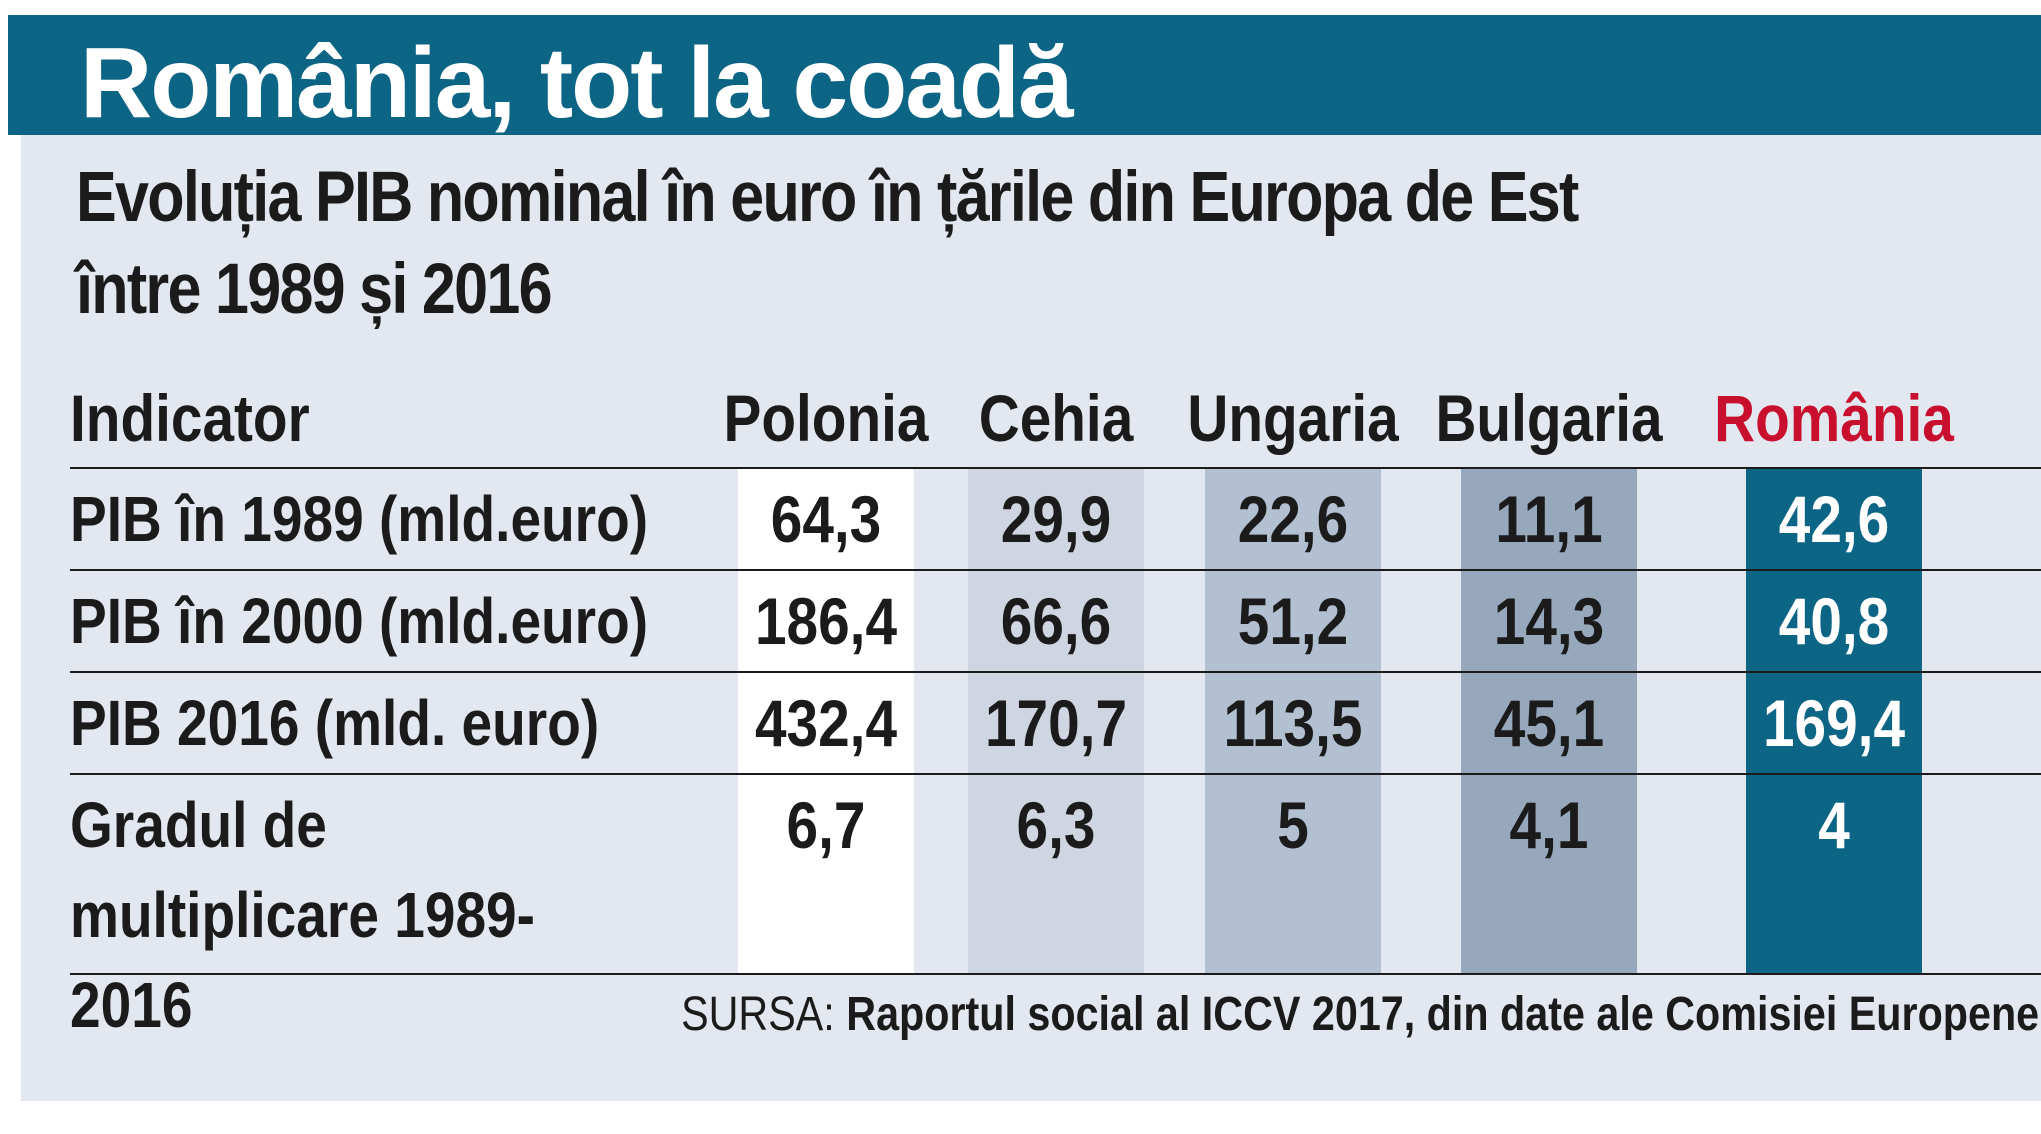  I want to click on cell: 45,1, so click(1549, 723).